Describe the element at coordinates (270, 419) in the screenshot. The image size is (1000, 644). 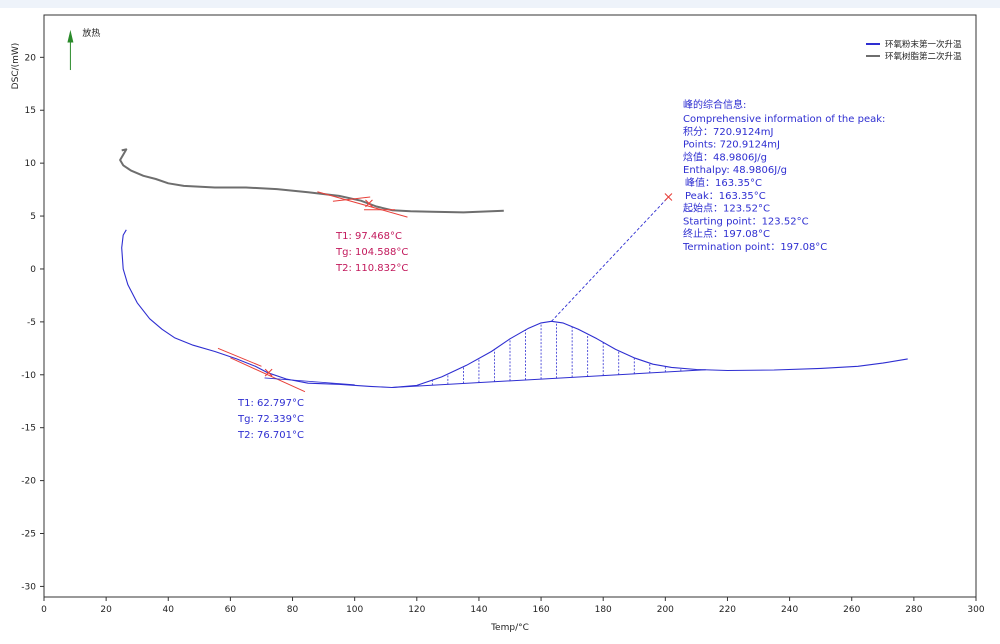
I see `tg1-tg-label: Tg: 72.339°C` at that location.